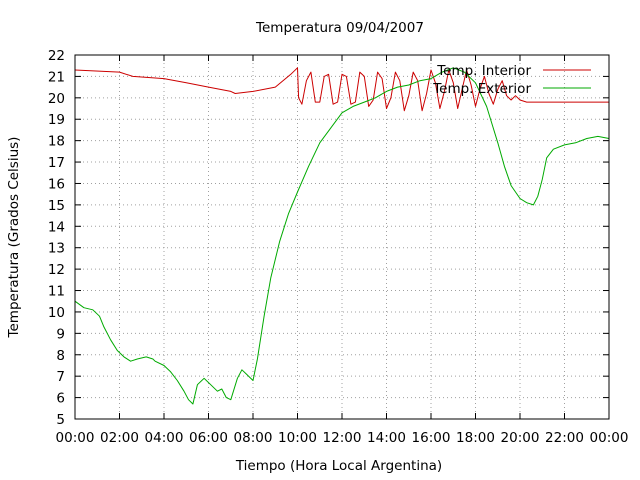  Describe the element at coordinates (56, 270) in the screenshot. I see `y-tick-label: 12` at that location.